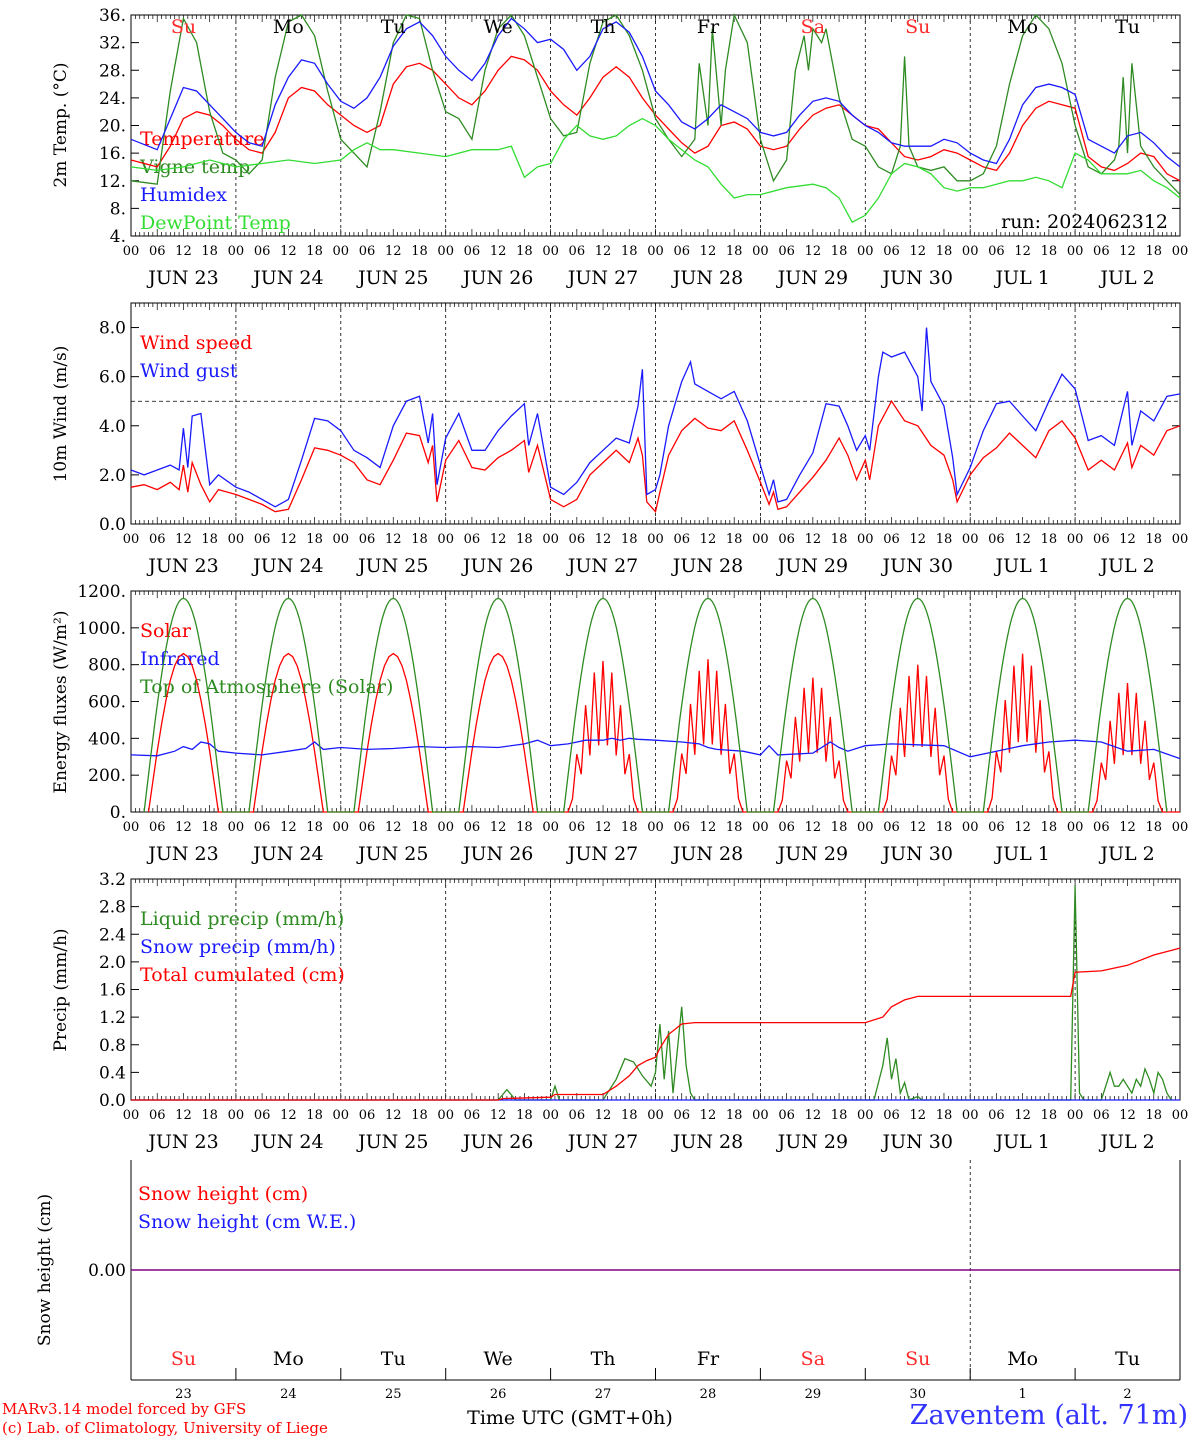 The width and height of the screenshot is (1194, 1444). Describe the element at coordinates (392, 854) in the screenshot. I see `panel-2-date-label: JUN 25` at that location.